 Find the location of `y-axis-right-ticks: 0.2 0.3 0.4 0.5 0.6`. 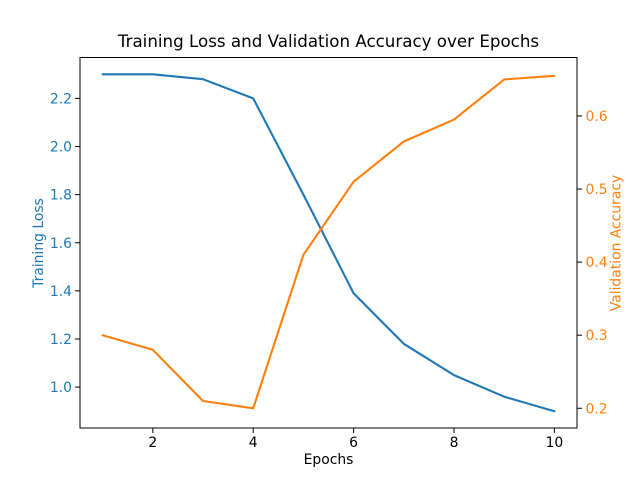

y-axis-right-ticks: 0.2 0.3 0.4 0.5 0.6 is located at coordinates (592, 263).